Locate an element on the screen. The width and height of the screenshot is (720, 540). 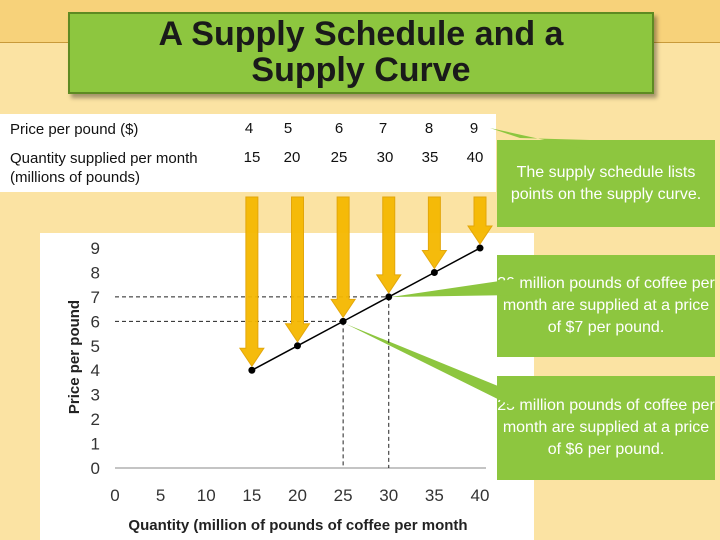
quantity-cell: 25 is located at coordinates (339, 157).